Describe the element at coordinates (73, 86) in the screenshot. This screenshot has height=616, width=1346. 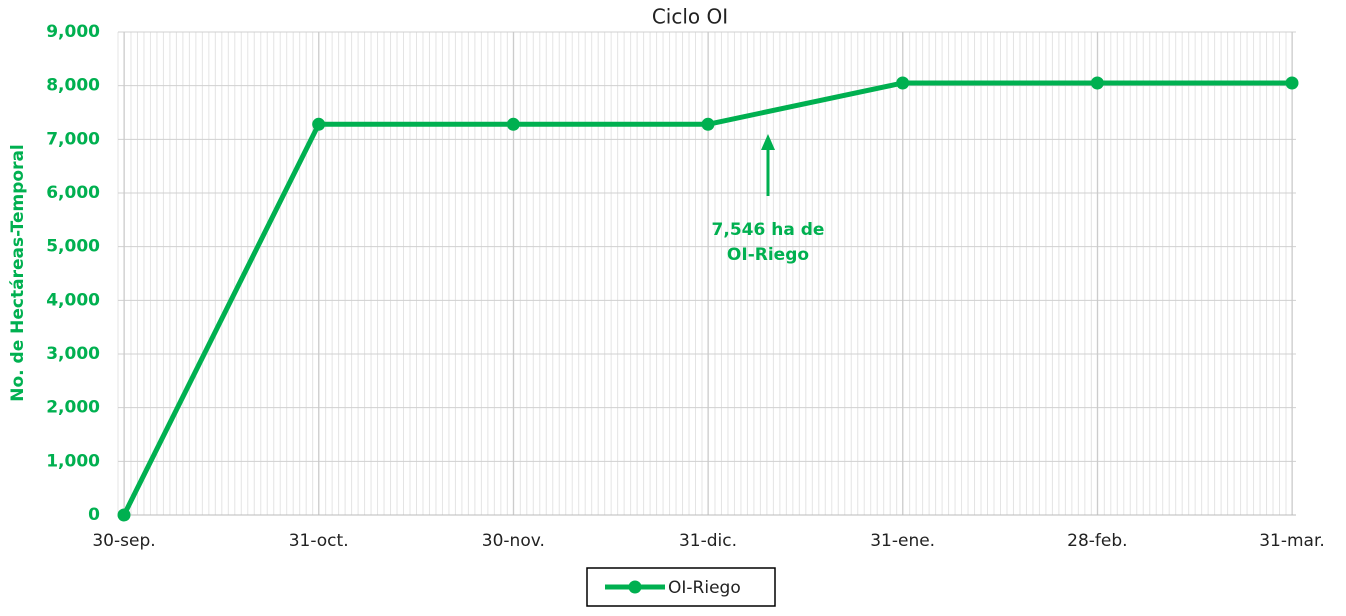
I see `y-tick-label: 8,000` at that location.